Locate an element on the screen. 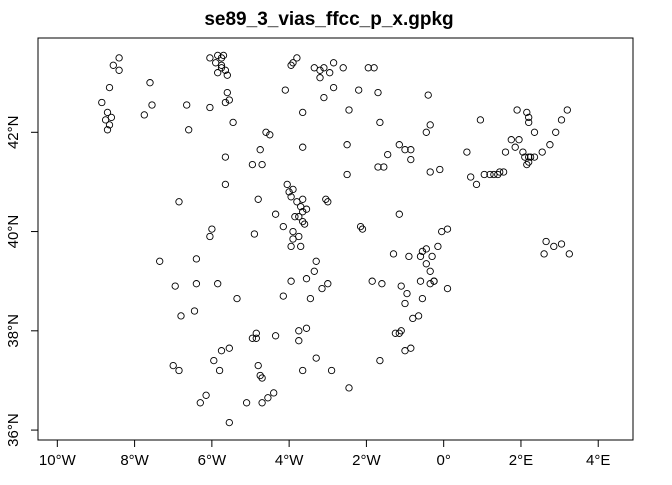 This screenshot has height=485, width=672. y-tick-label: 40°N is located at coordinates (13, 232).